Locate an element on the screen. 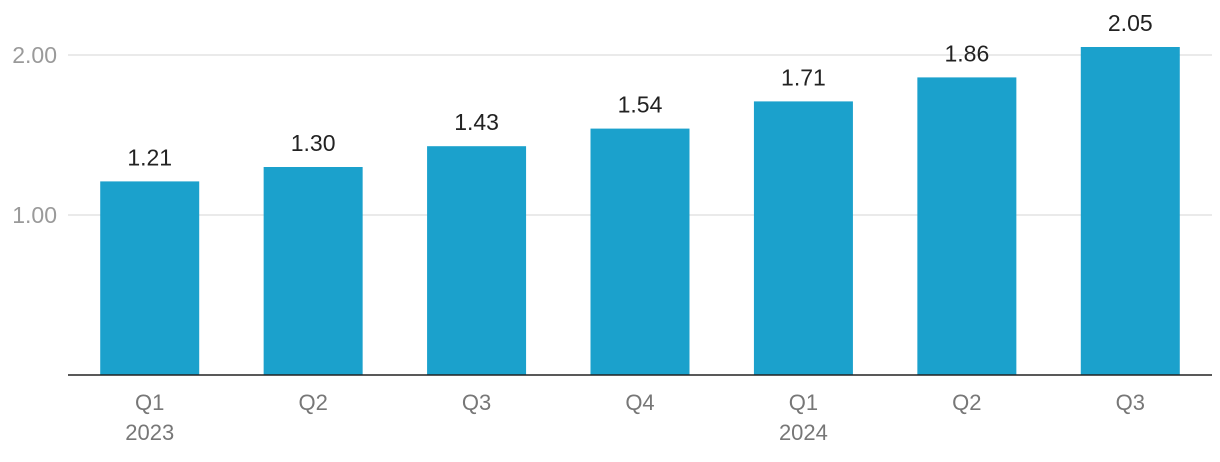 The image size is (1220, 462). data-label: 1.54 is located at coordinates (640, 105).